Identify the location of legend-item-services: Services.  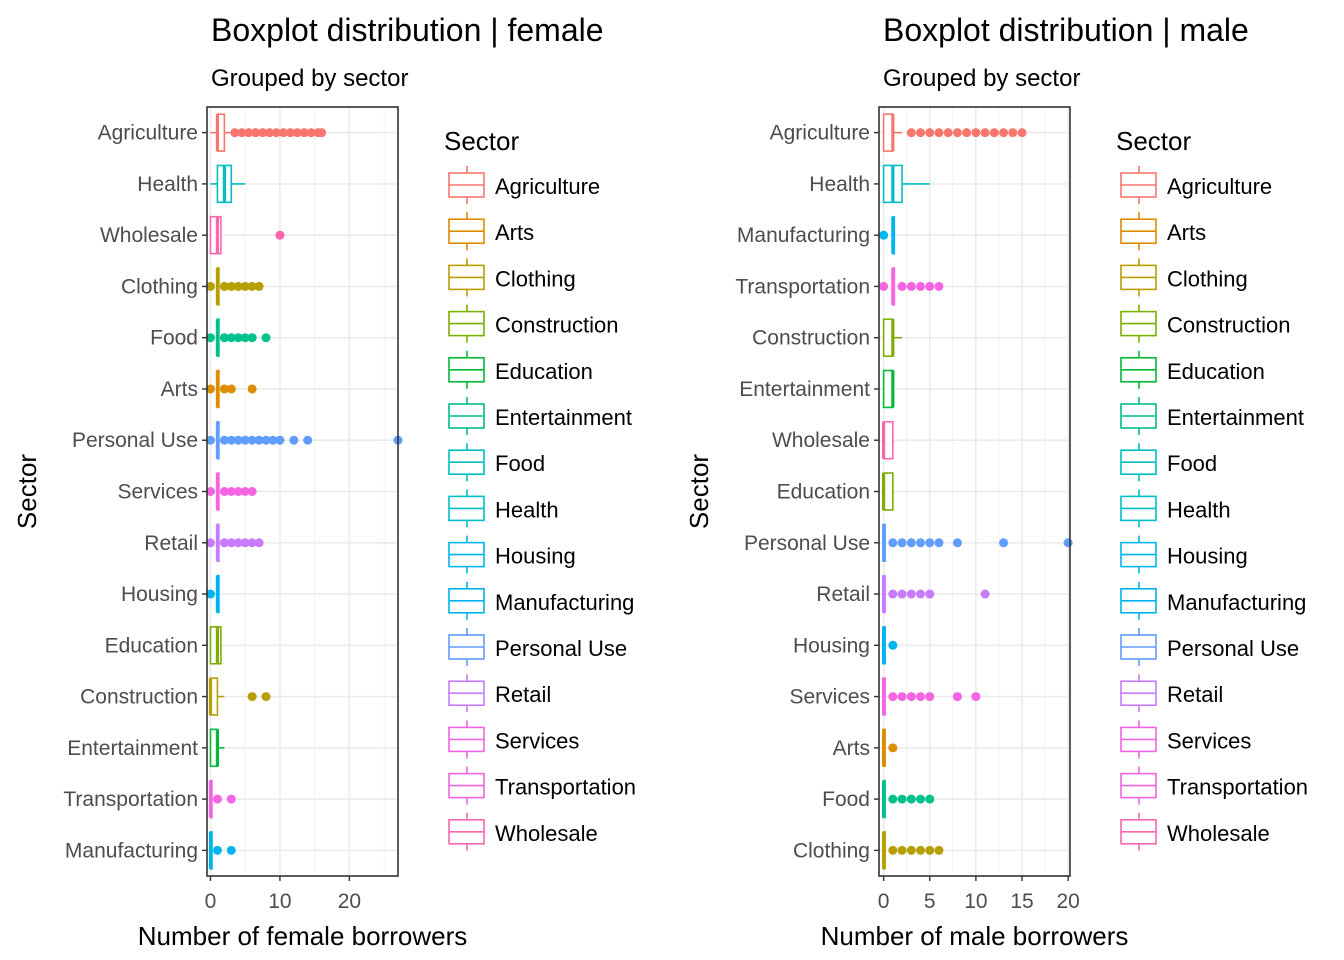
(1185, 739).